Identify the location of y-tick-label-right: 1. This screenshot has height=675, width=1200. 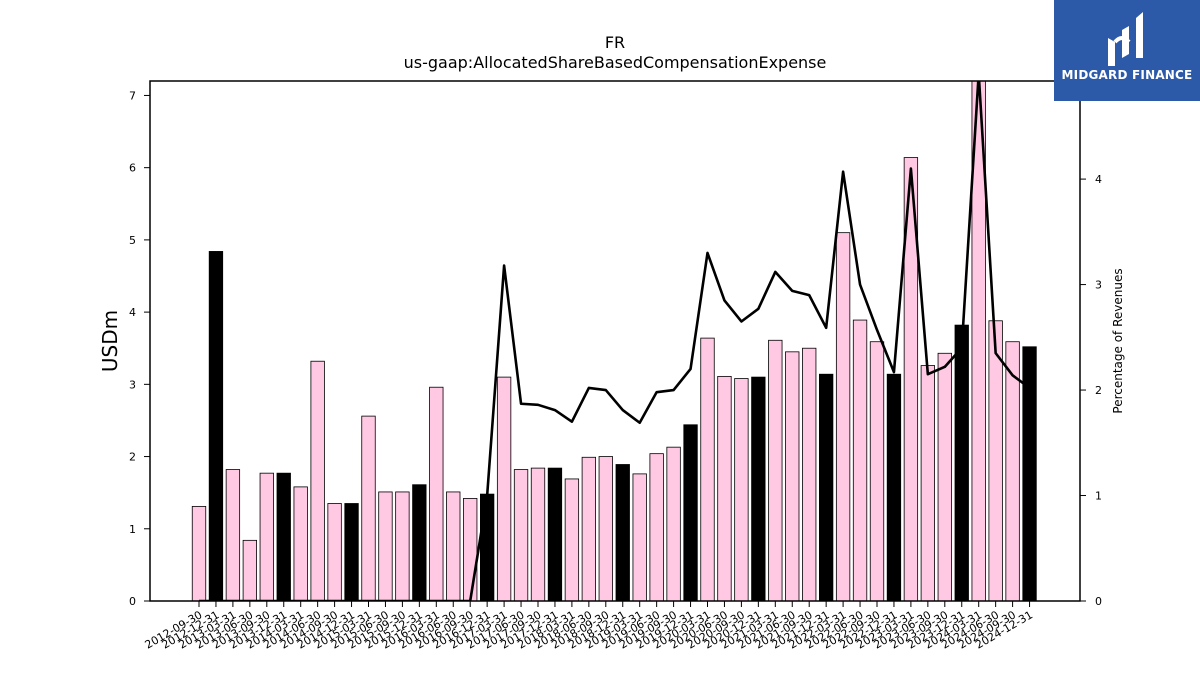
(1098, 496).